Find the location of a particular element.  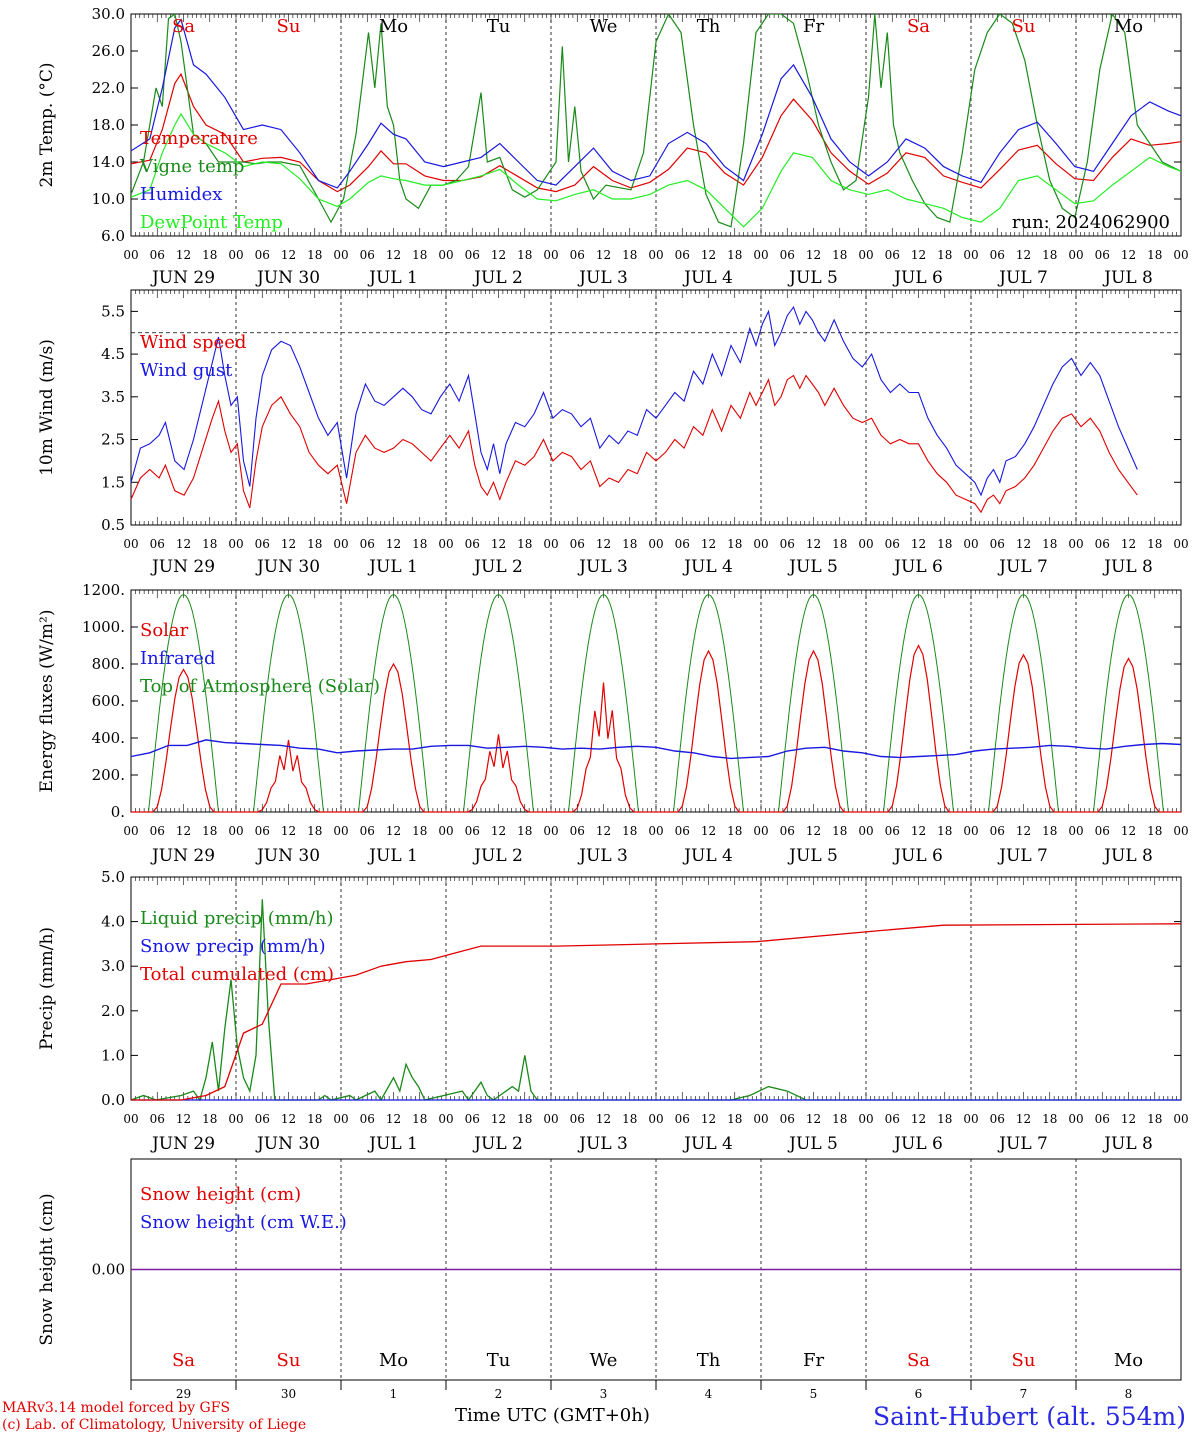

legend-entry: Top of Atmosphere (Solar) is located at coordinates (260, 686).